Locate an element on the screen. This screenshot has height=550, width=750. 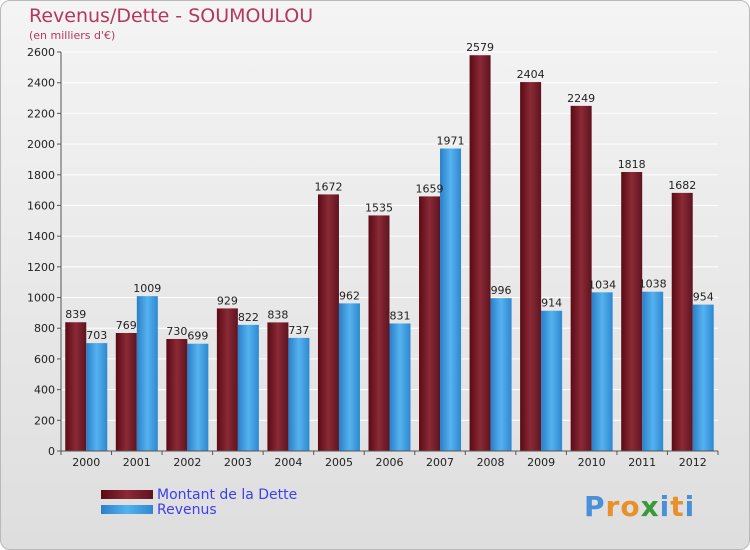
data-label: 1672 is located at coordinates (328, 186).